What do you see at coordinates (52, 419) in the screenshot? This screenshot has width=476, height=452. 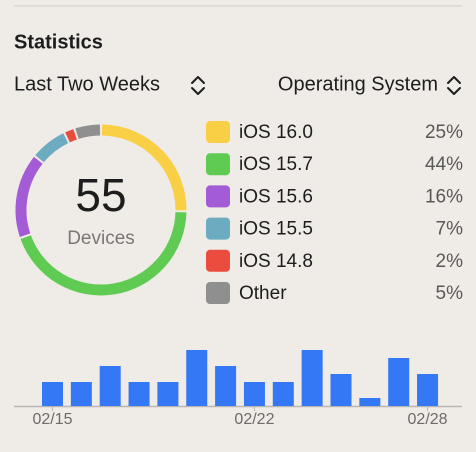 I see `x-tick-label: 02/15` at bounding box center [52, 419].